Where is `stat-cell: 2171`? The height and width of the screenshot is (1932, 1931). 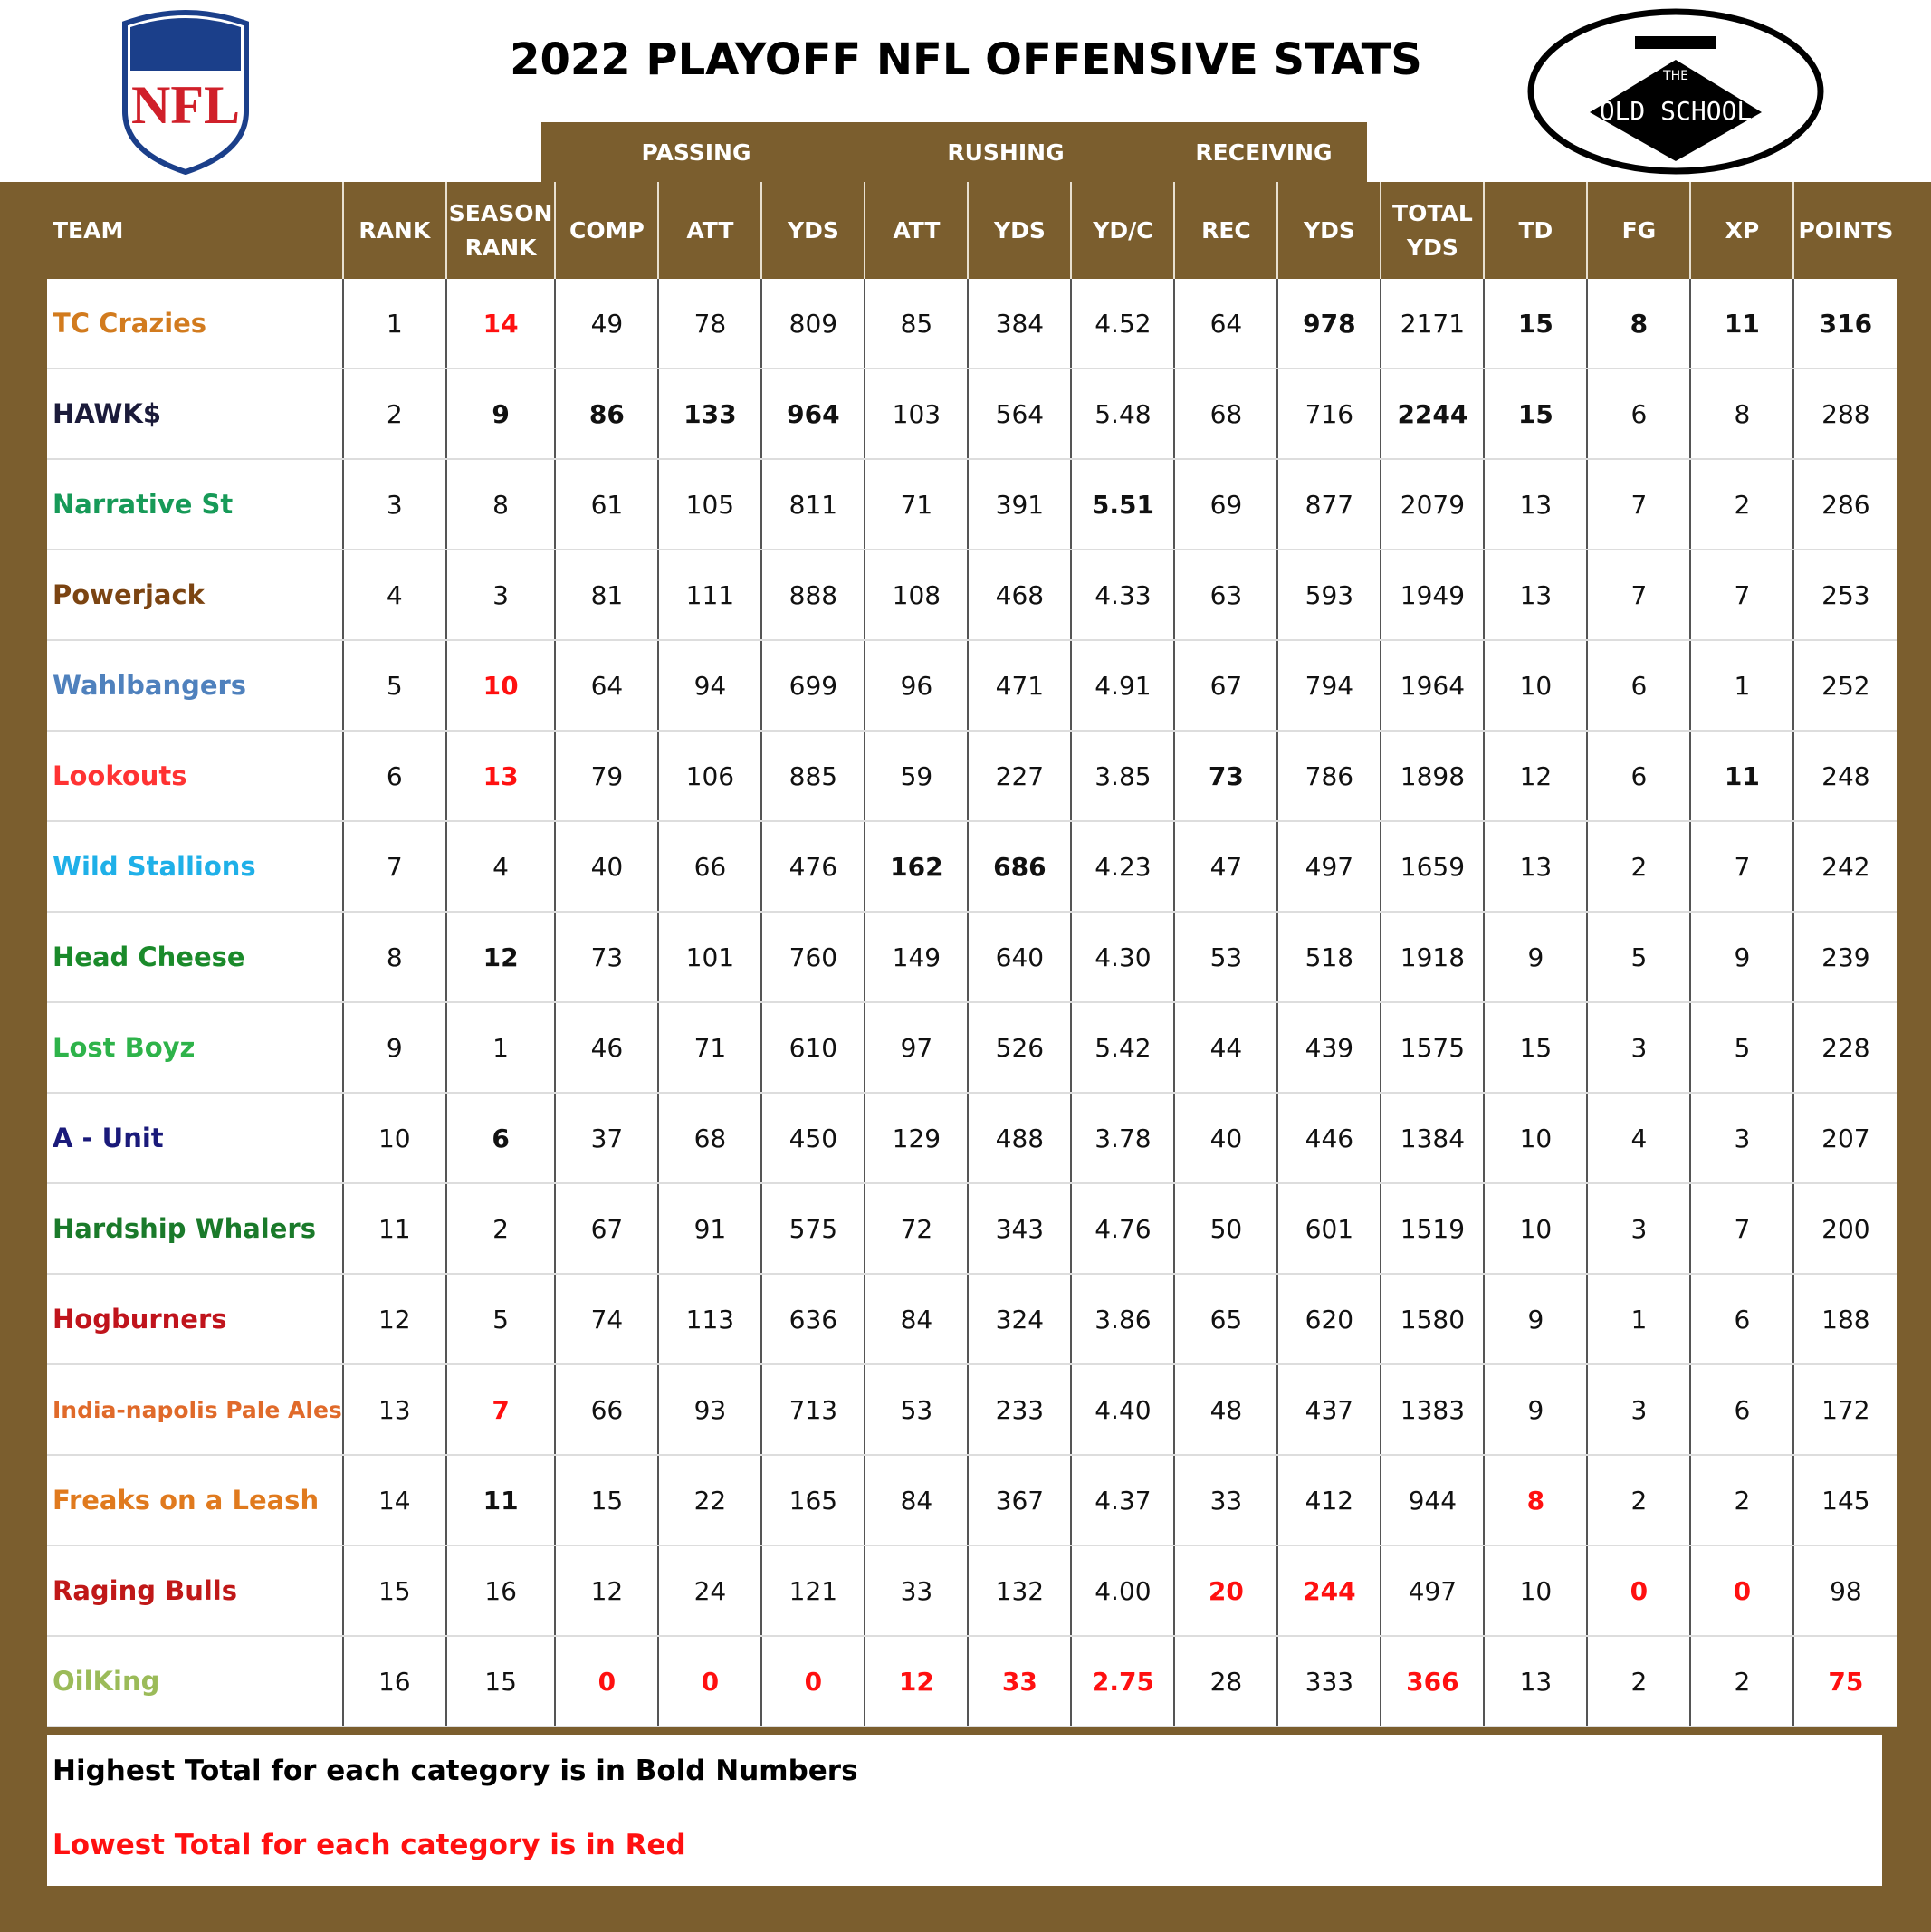 stat-cell: 2171 is located at coordinates (1432, 324).